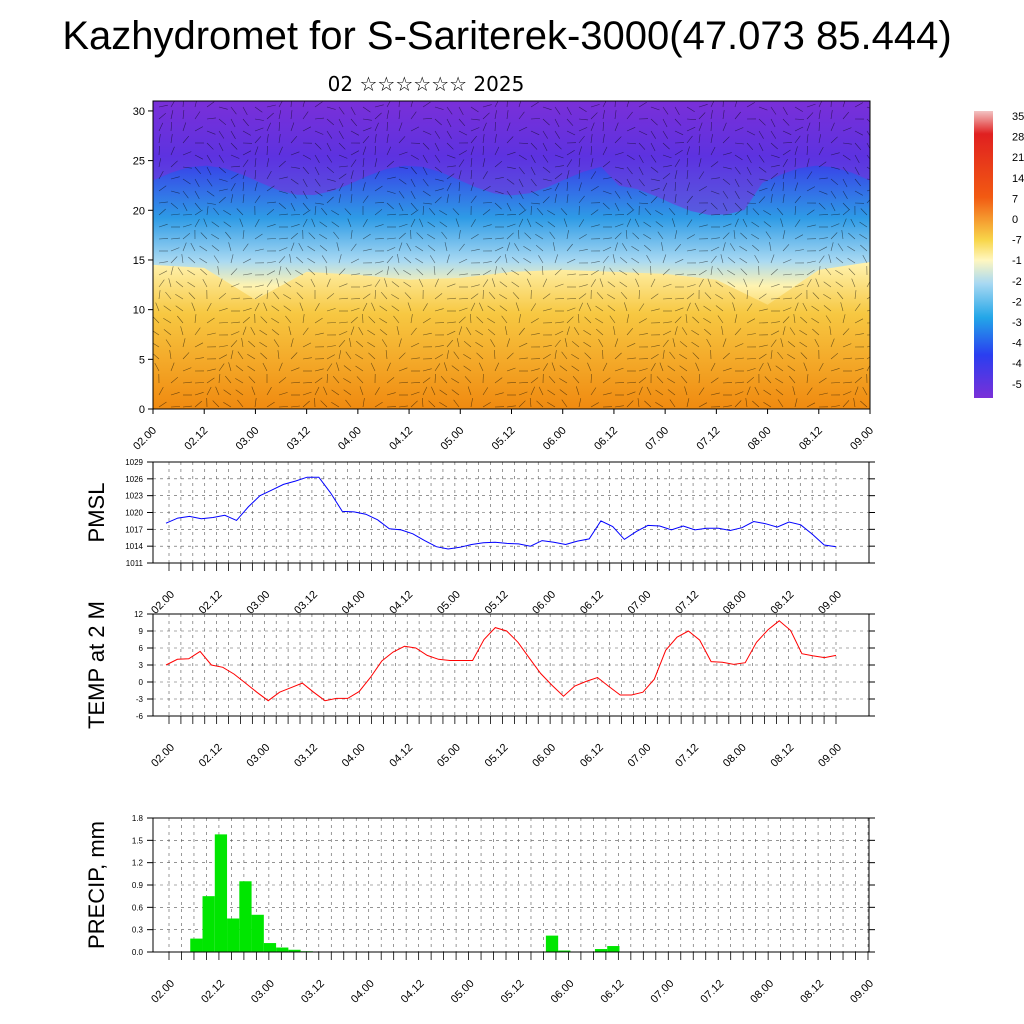  I want to click on ytick-label: 12, so click(138, 614).